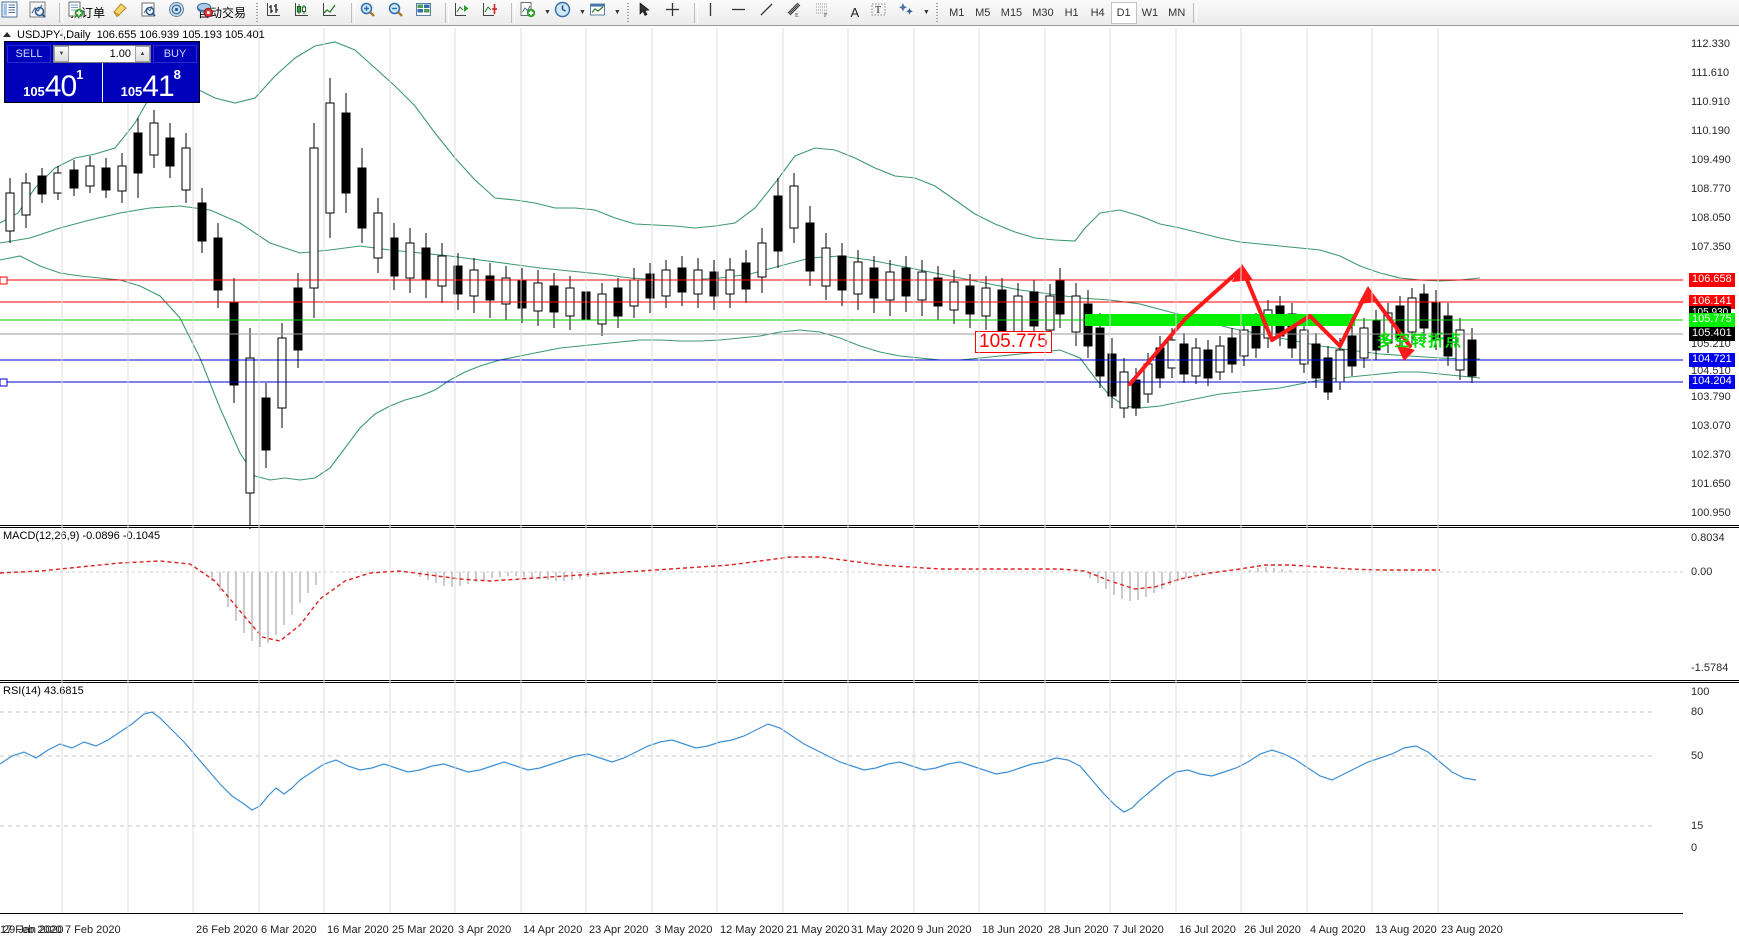  What do you see at coordinates (334, 13) in the screenshot?
I see `line-chart-icon` at bounding box center [334, 13].